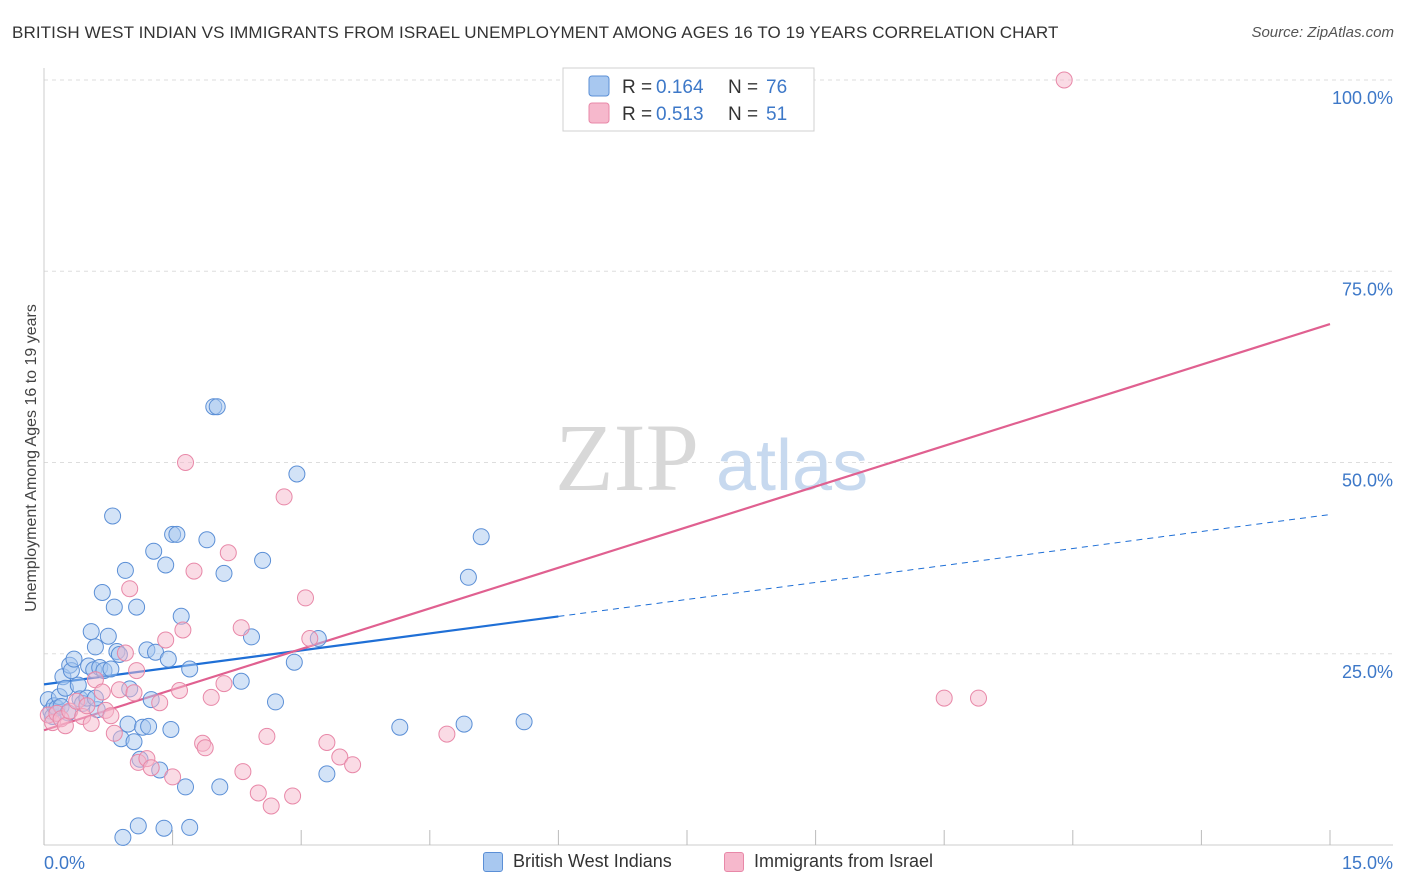 This screenshot has width=1406, height=892. Describe the element at coordinates (944, 565) in the screenshot. I see `trend-line-dashed-blue` at that location.